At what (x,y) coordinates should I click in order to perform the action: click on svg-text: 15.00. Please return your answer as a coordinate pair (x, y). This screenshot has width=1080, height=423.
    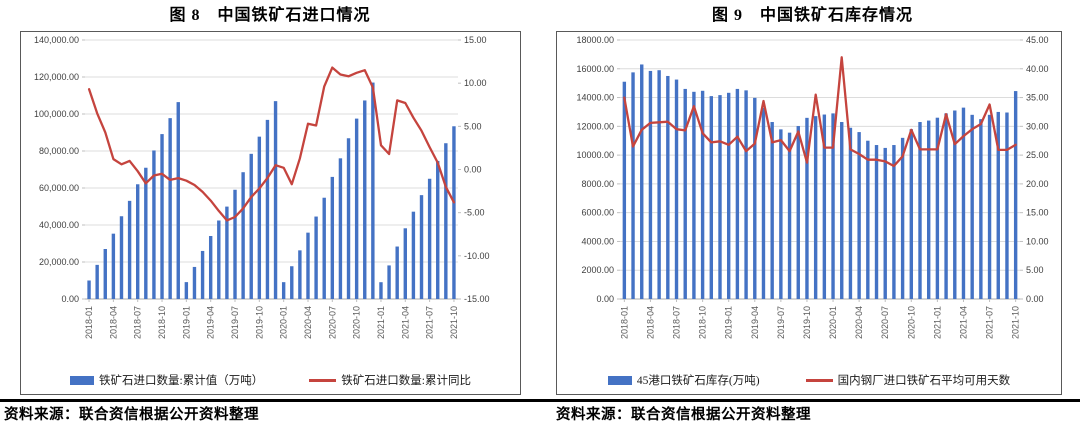
    Looking at the image, I should click on (1037, 213).